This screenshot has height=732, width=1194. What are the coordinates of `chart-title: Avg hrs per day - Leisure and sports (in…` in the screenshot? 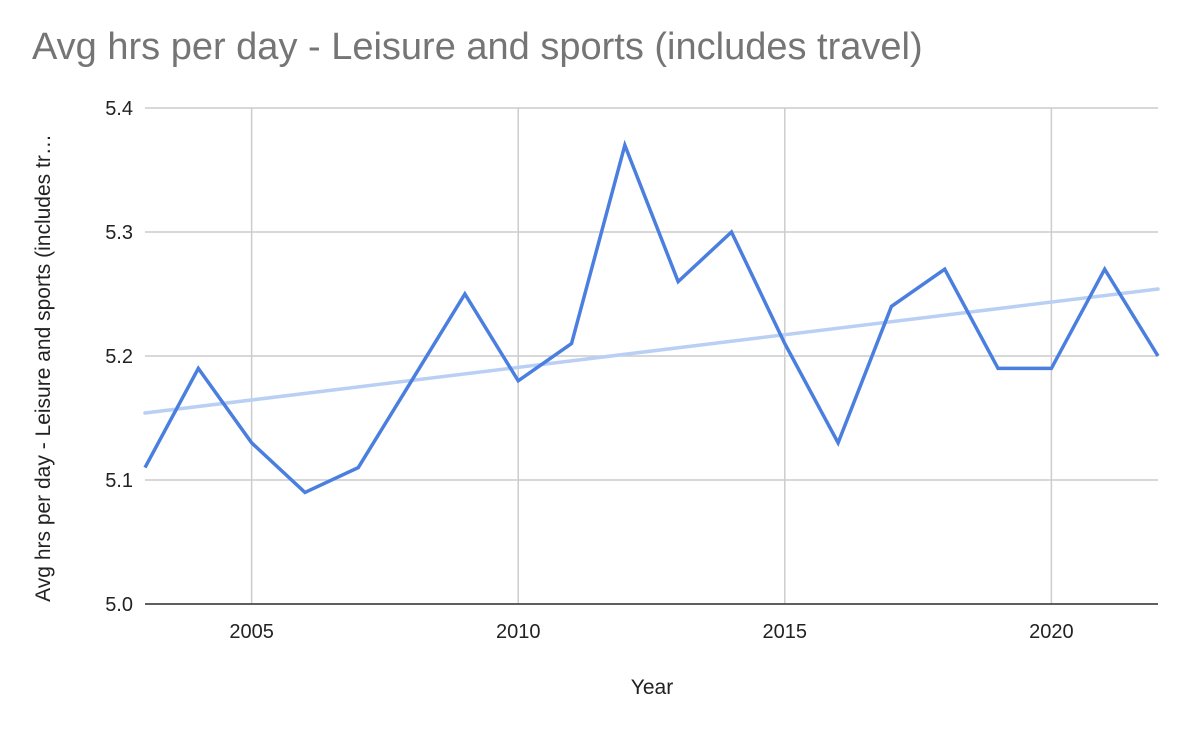 It's located at (477, 47).